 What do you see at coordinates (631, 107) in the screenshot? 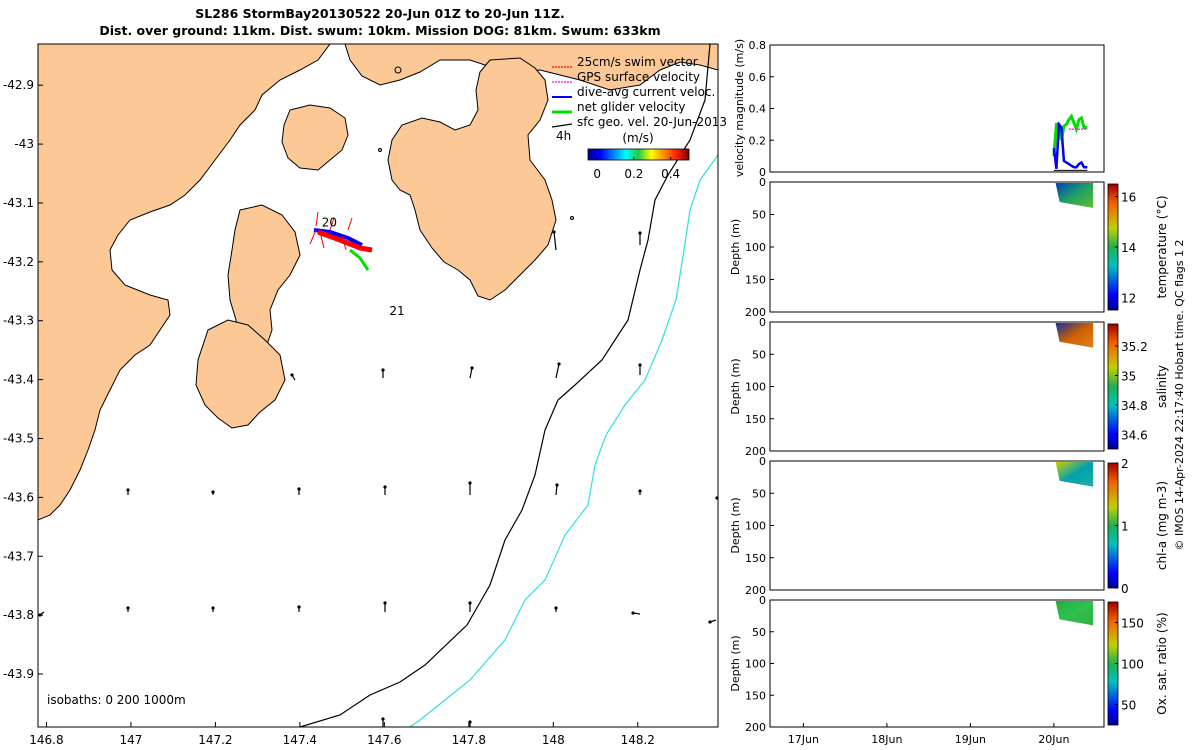
I see `legend-label-net: net glider velocity` at bounding box center [631, 107].